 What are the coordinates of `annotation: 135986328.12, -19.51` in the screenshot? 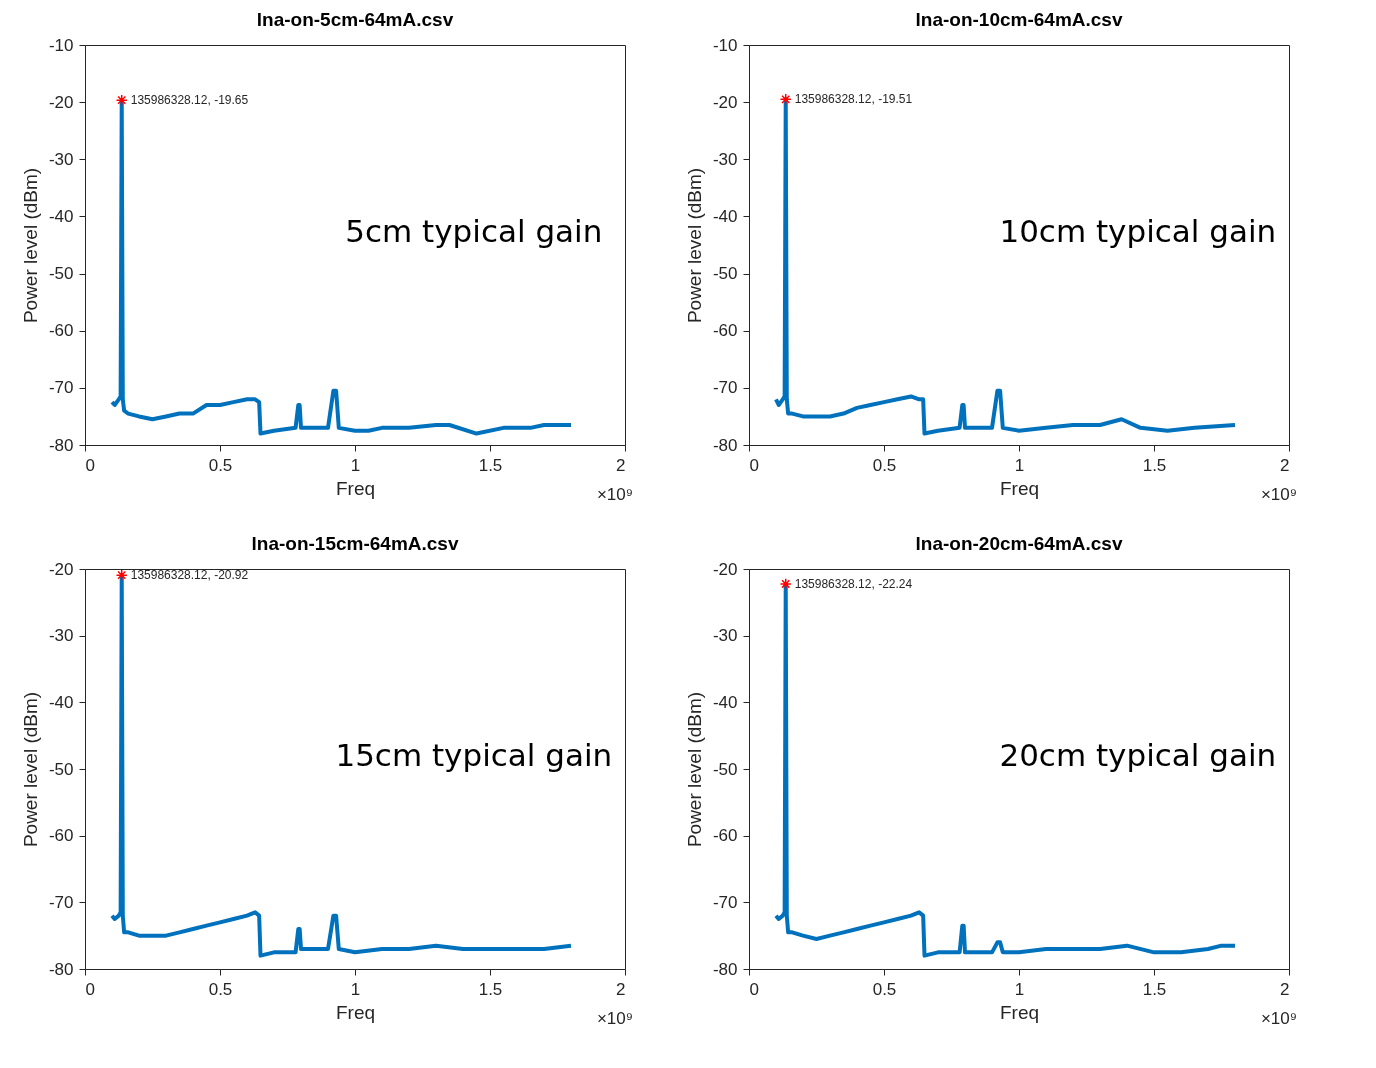 It's located at (853, 99).